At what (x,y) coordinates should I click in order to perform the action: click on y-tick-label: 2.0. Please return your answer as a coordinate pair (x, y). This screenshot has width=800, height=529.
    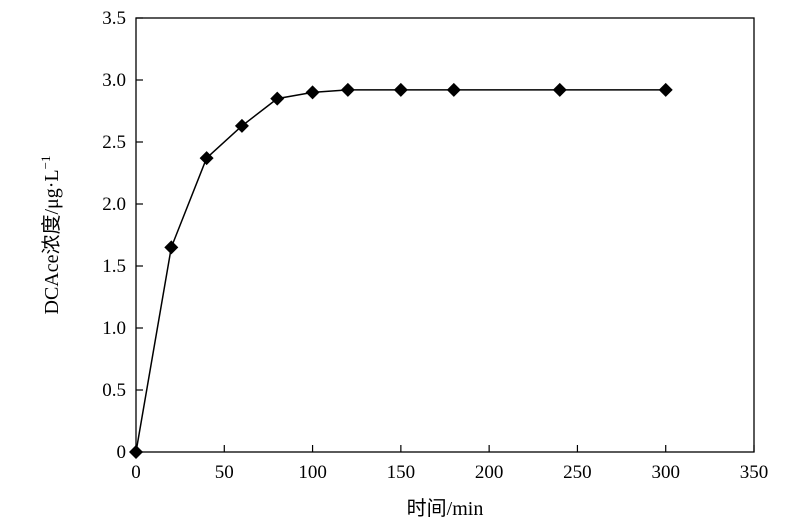
    Looking at the image, I should click on (114, 204).